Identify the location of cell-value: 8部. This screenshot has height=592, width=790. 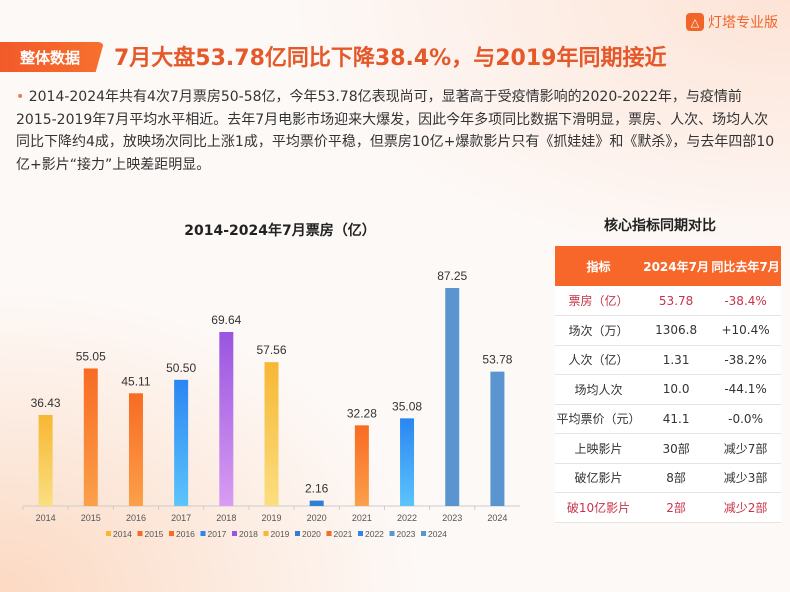
(676, 478).